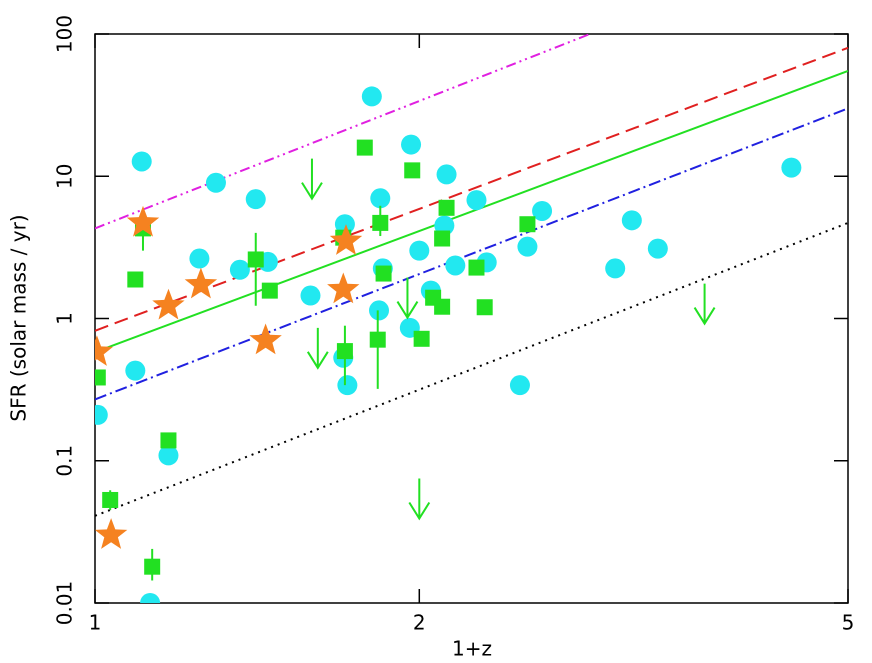 Image resolution: width=872 pixels, height=663 pixels. Describe the element at coordinates (419, 623) in the screenshot. I see `x-tick-label: 2` at that location.